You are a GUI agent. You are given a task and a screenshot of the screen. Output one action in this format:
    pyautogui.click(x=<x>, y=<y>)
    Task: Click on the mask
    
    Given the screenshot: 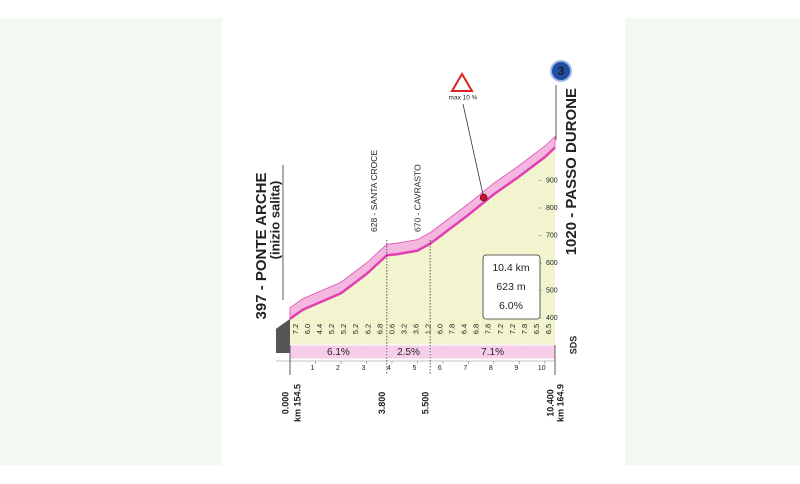 What is the action you would take?
    pyautogui.click(x=422, y=209)
    